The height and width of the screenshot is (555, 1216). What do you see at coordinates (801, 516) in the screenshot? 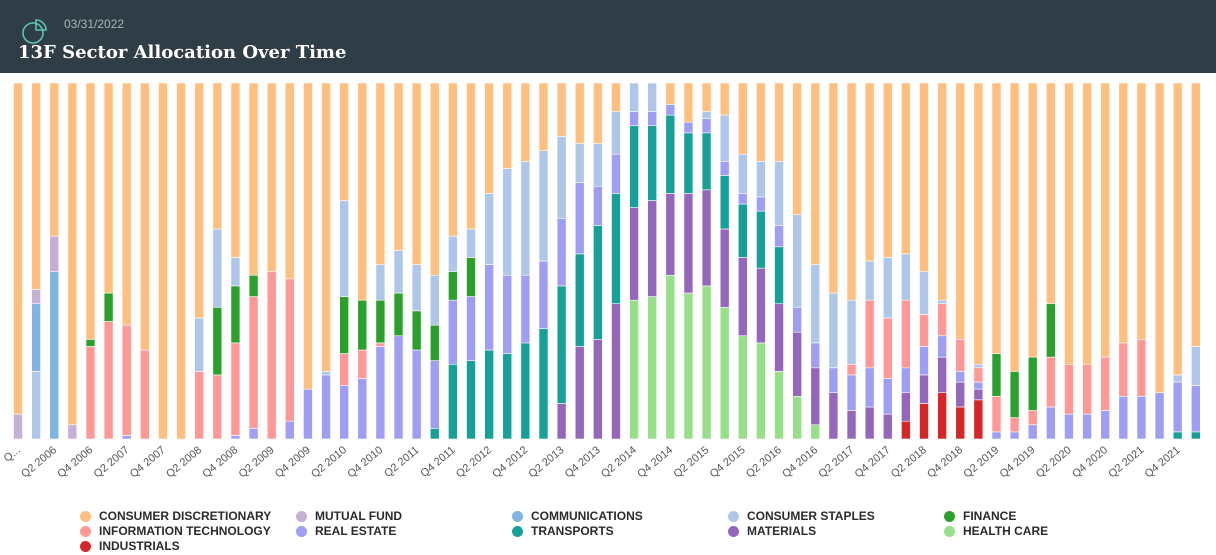
I see `legend-item: CONSUMER STAPLES` at bounding box center [801, 516].